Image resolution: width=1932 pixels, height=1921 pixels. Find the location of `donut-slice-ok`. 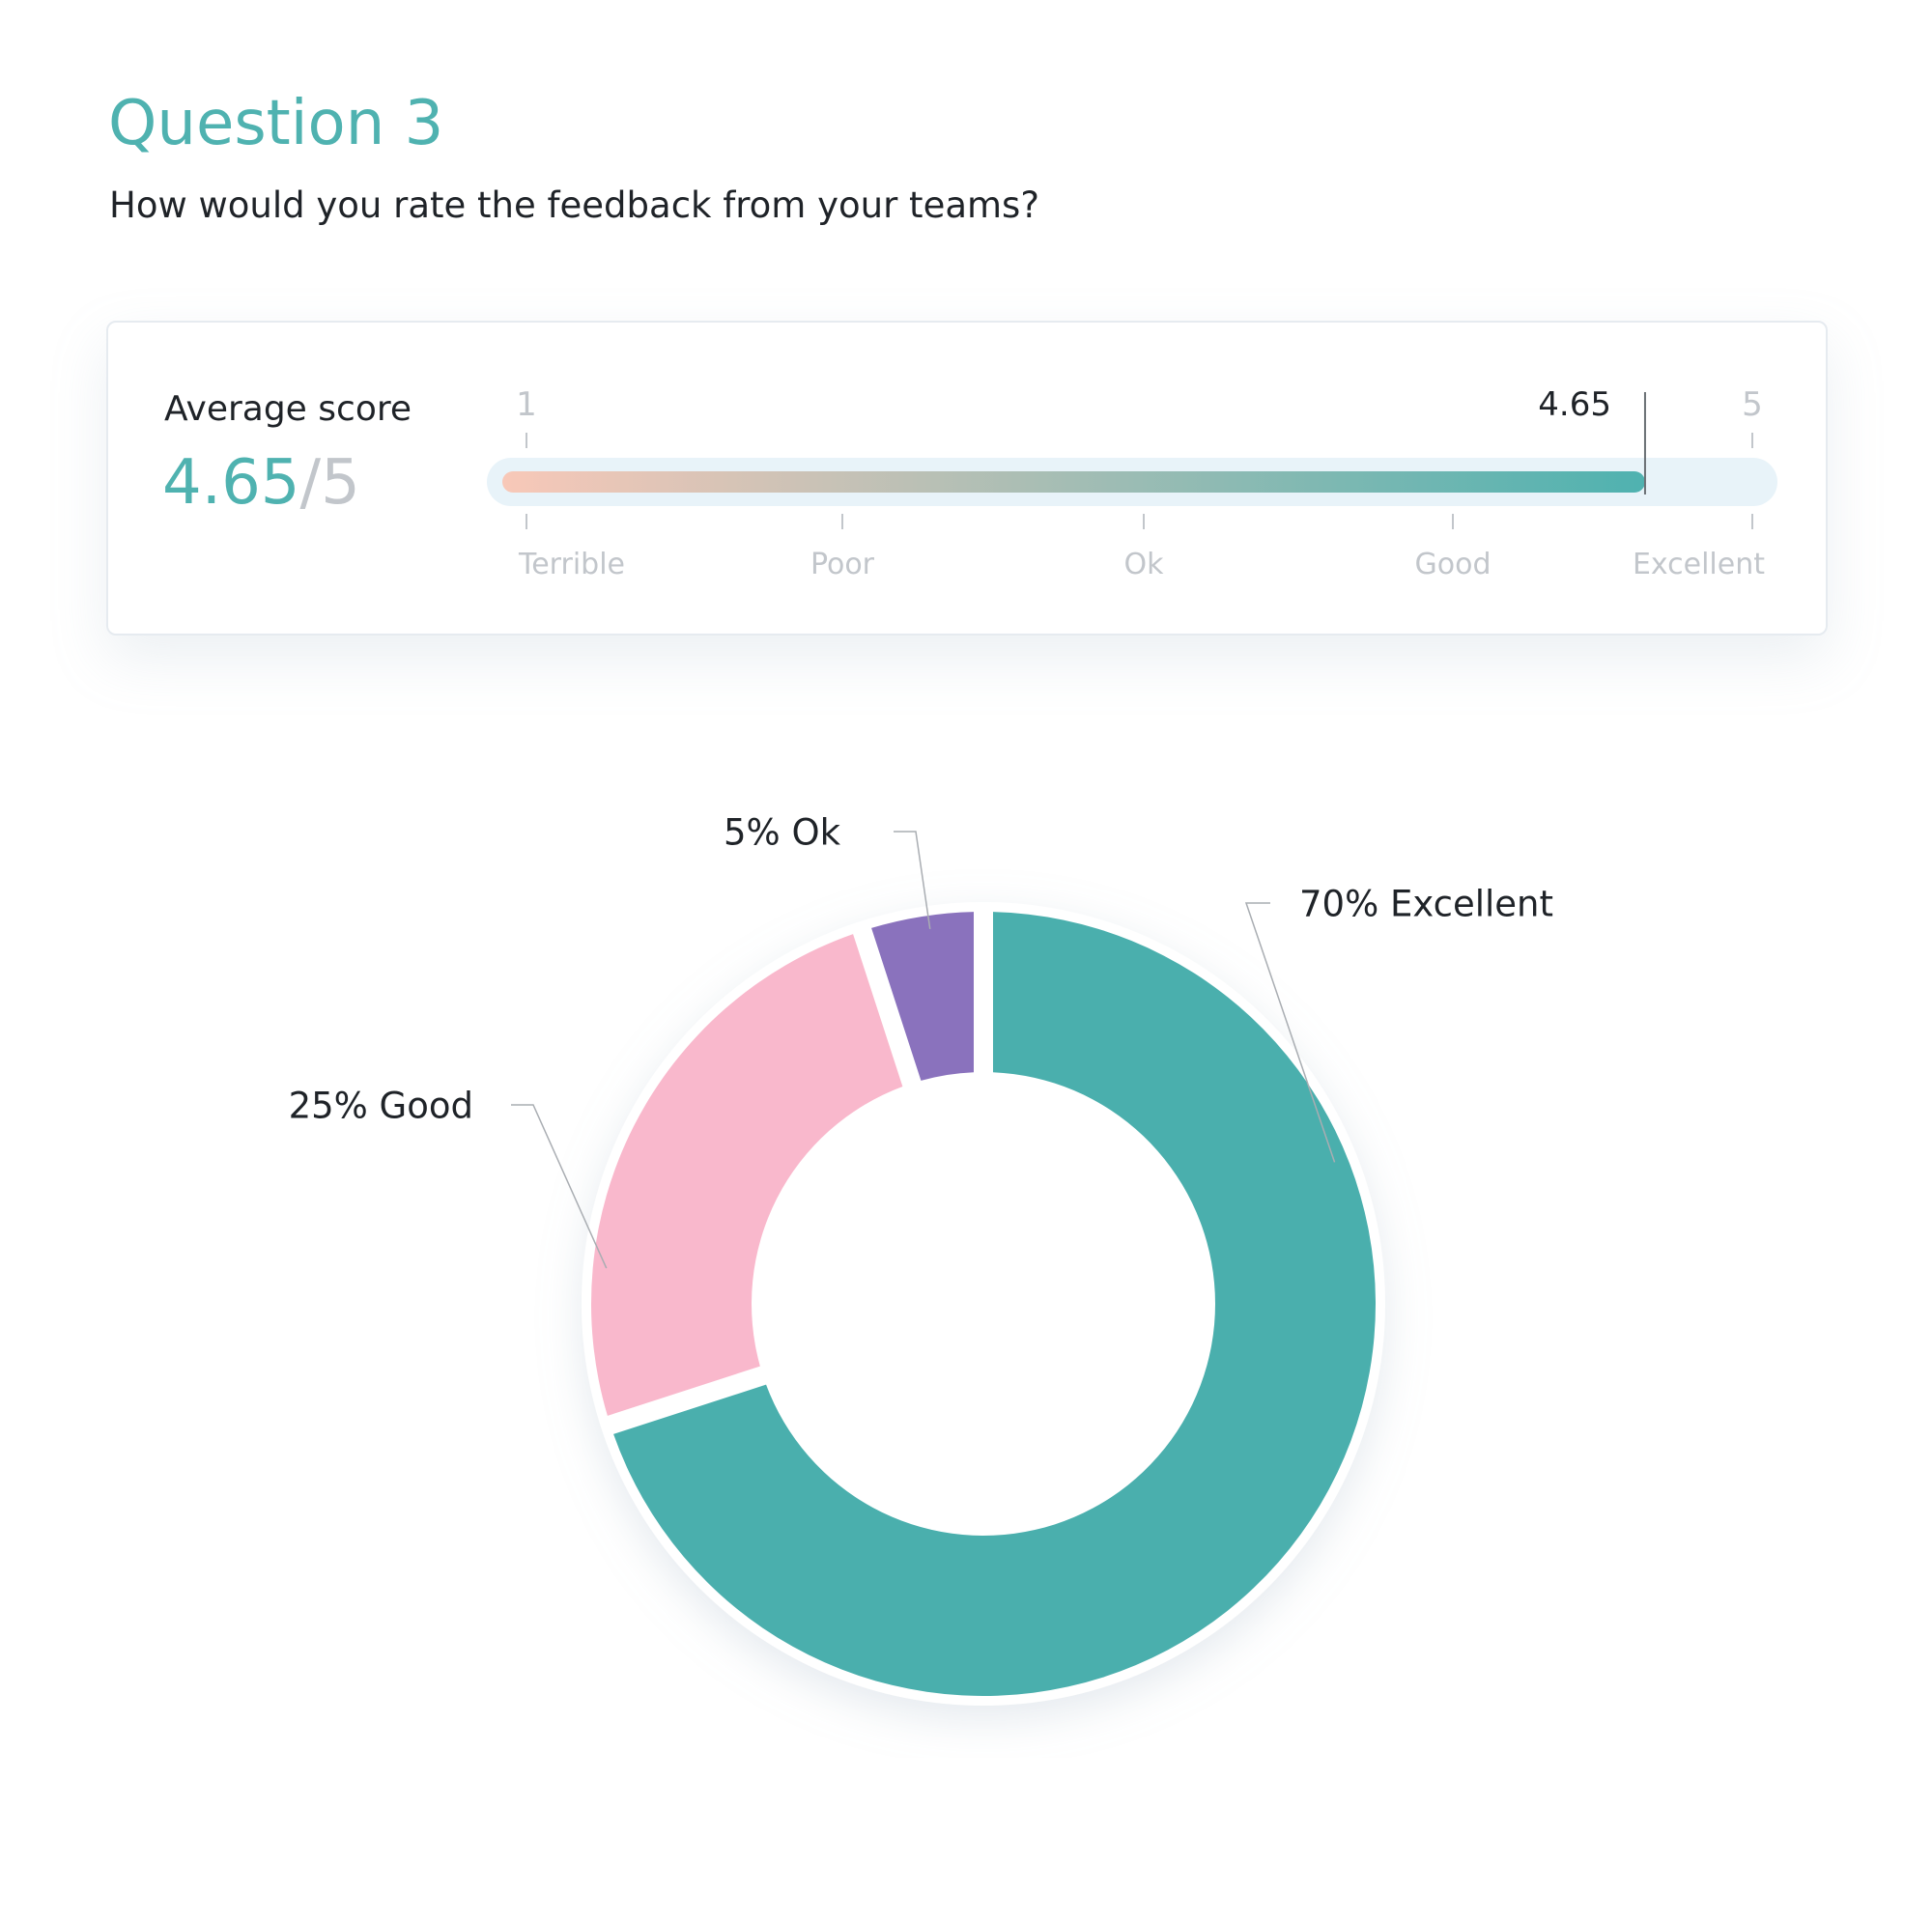

donut-slice-ok is located at coordinates (923, 997).